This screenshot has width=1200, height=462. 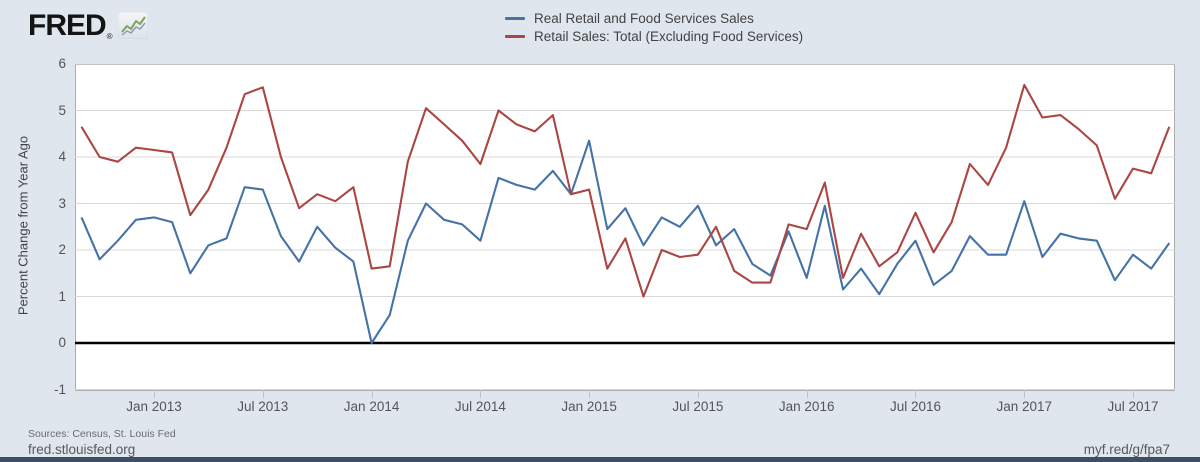 I want to click on x-tick-label: Jul 2017, so click(x=1133, y=406).